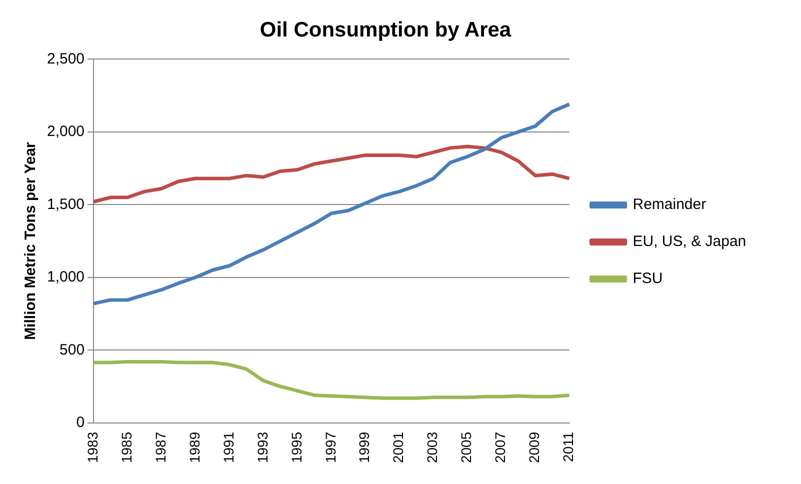 The height and width of the screenshot is (484, 801). Describe the element at coordinates (160, 448) in the screenshot. I see `x-tick-label: 1987` at that location.